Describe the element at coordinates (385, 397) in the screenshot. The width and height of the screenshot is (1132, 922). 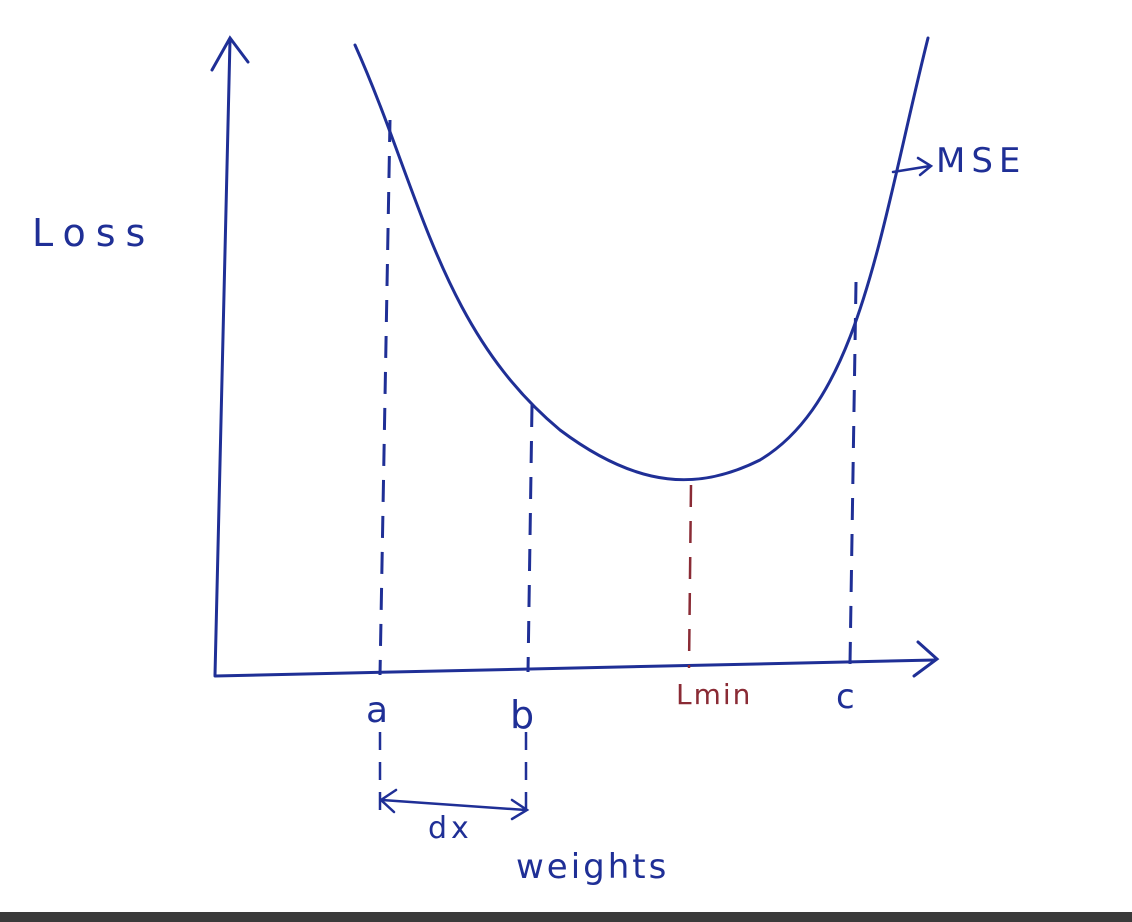
I see `dashed-line-a` at that location.